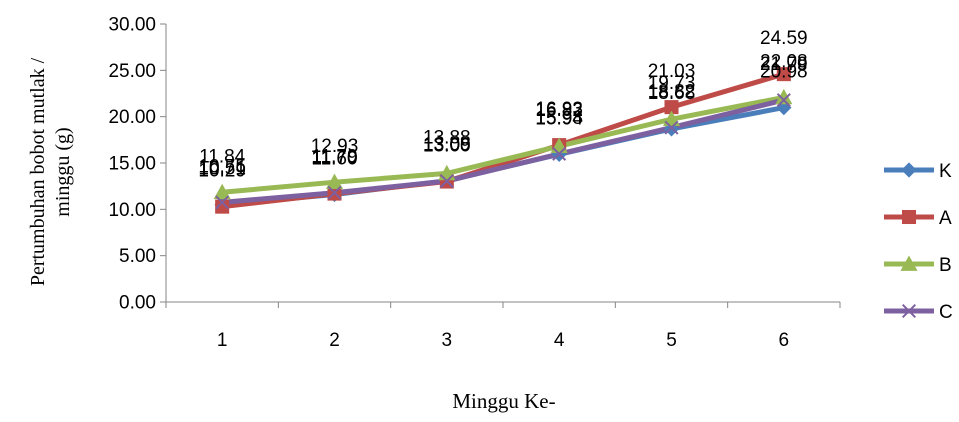  I want to click on y-tick-label: 10.00, so click(132, 210).